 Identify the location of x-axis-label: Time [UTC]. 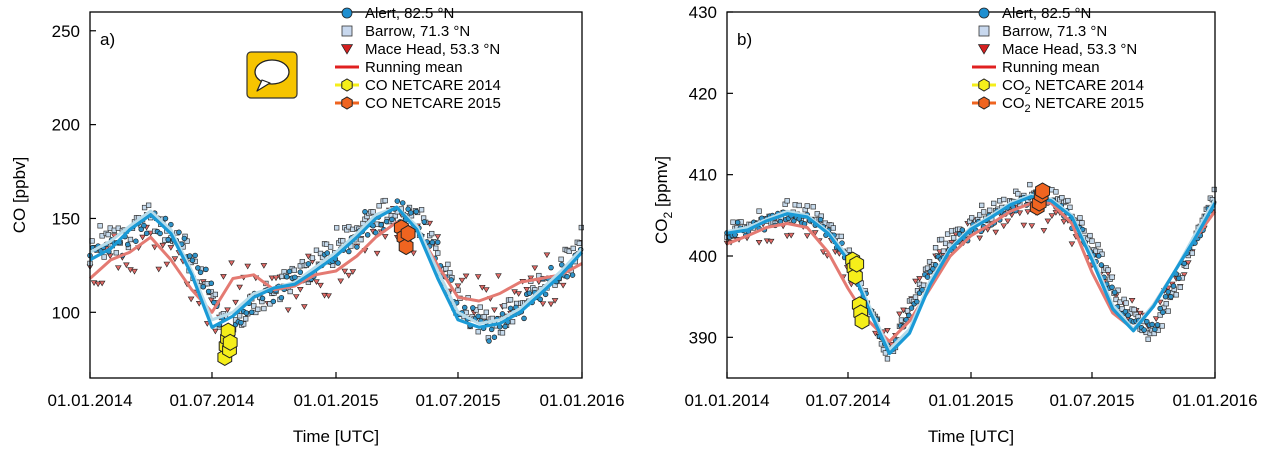
(971, 436).